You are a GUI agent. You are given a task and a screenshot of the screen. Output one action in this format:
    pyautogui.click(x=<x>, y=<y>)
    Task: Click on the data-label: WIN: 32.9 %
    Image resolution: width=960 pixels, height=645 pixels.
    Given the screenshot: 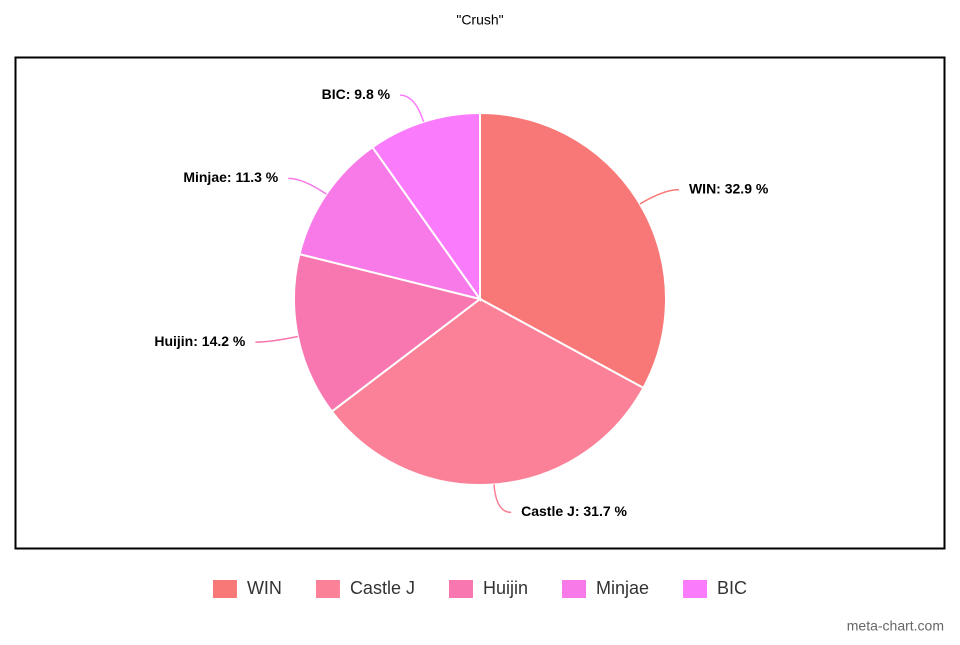 What is the action you would take?
    pyautogui.click(x=729, y=188)
    